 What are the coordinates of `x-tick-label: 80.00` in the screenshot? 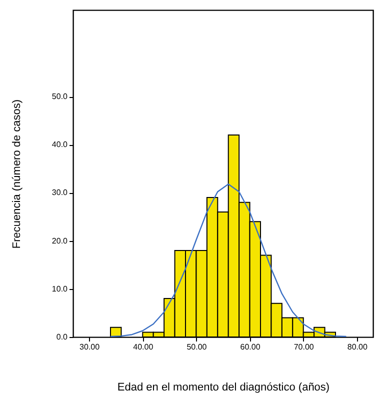 It's located at (357, 347).